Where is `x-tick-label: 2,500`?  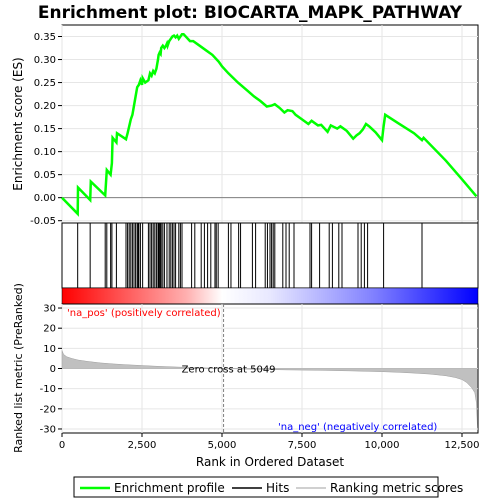
x-tick-label: 2,500 is located at coordinates (142, 445).